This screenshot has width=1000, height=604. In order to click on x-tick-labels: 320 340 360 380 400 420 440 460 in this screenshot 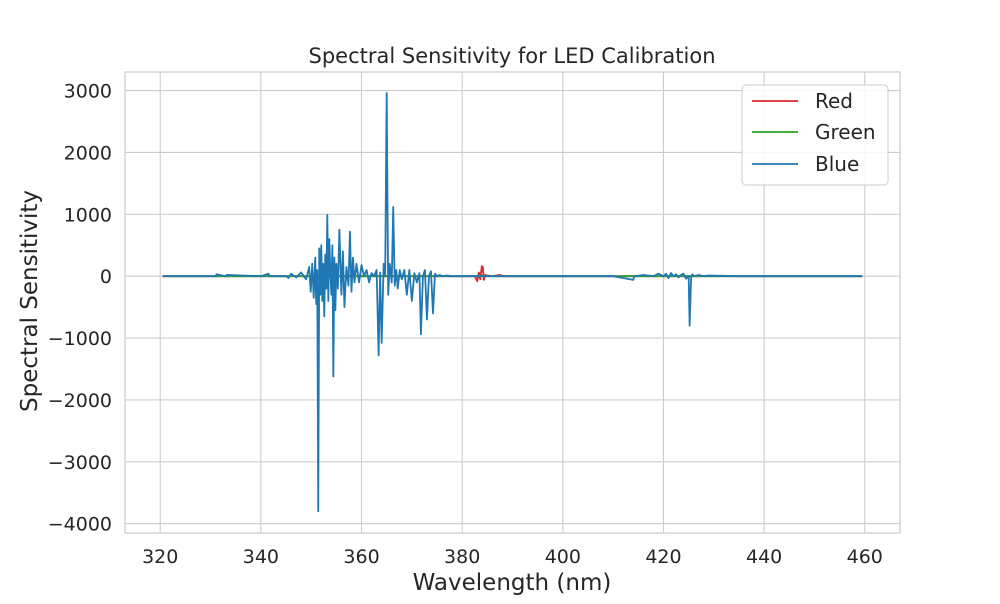, I will do `click(512, 557)`.